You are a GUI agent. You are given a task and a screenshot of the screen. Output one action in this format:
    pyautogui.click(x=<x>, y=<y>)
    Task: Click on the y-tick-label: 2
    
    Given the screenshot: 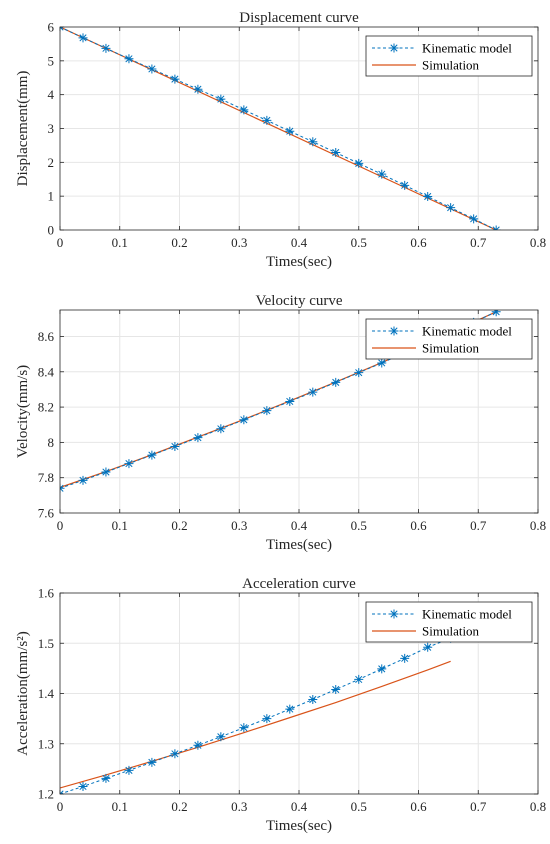 What is the action you would take?
    pyautogui.click(x=51, y=162)
    